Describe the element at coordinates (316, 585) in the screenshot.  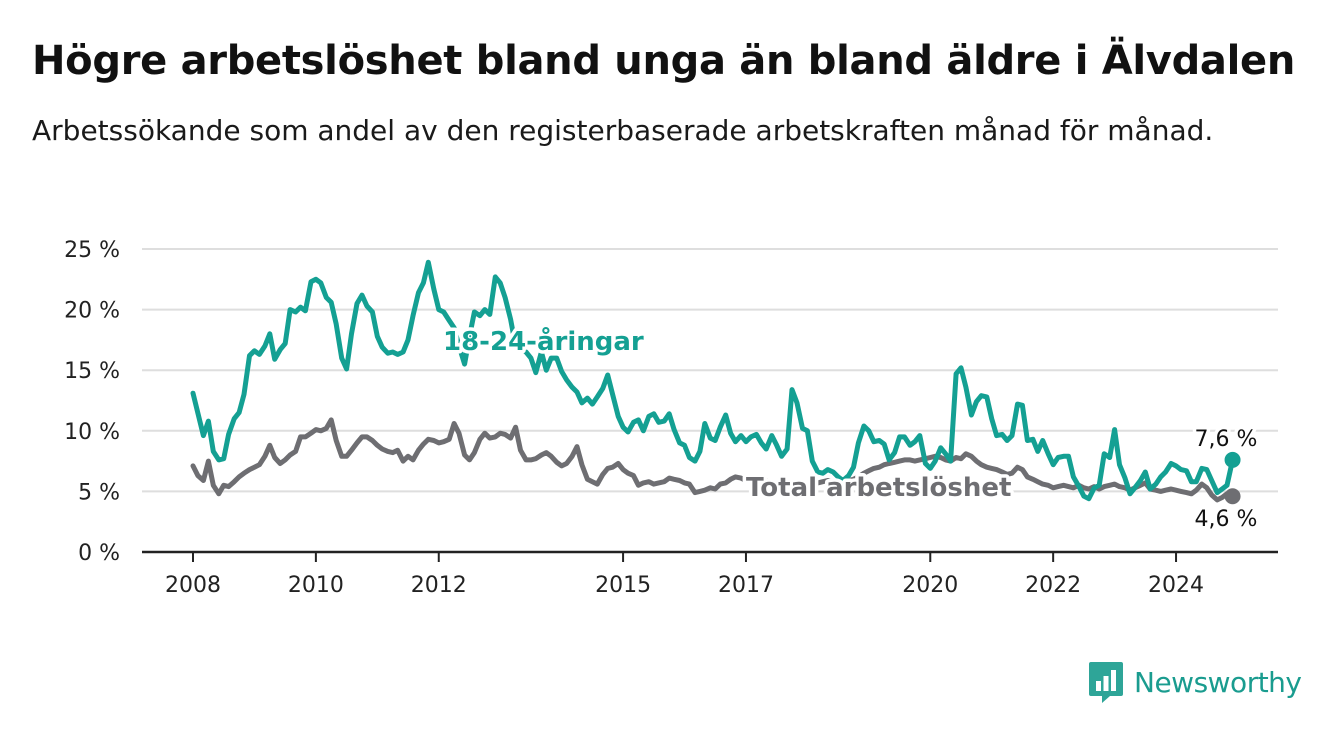
I see `x-tick-label: 2010` at that location.